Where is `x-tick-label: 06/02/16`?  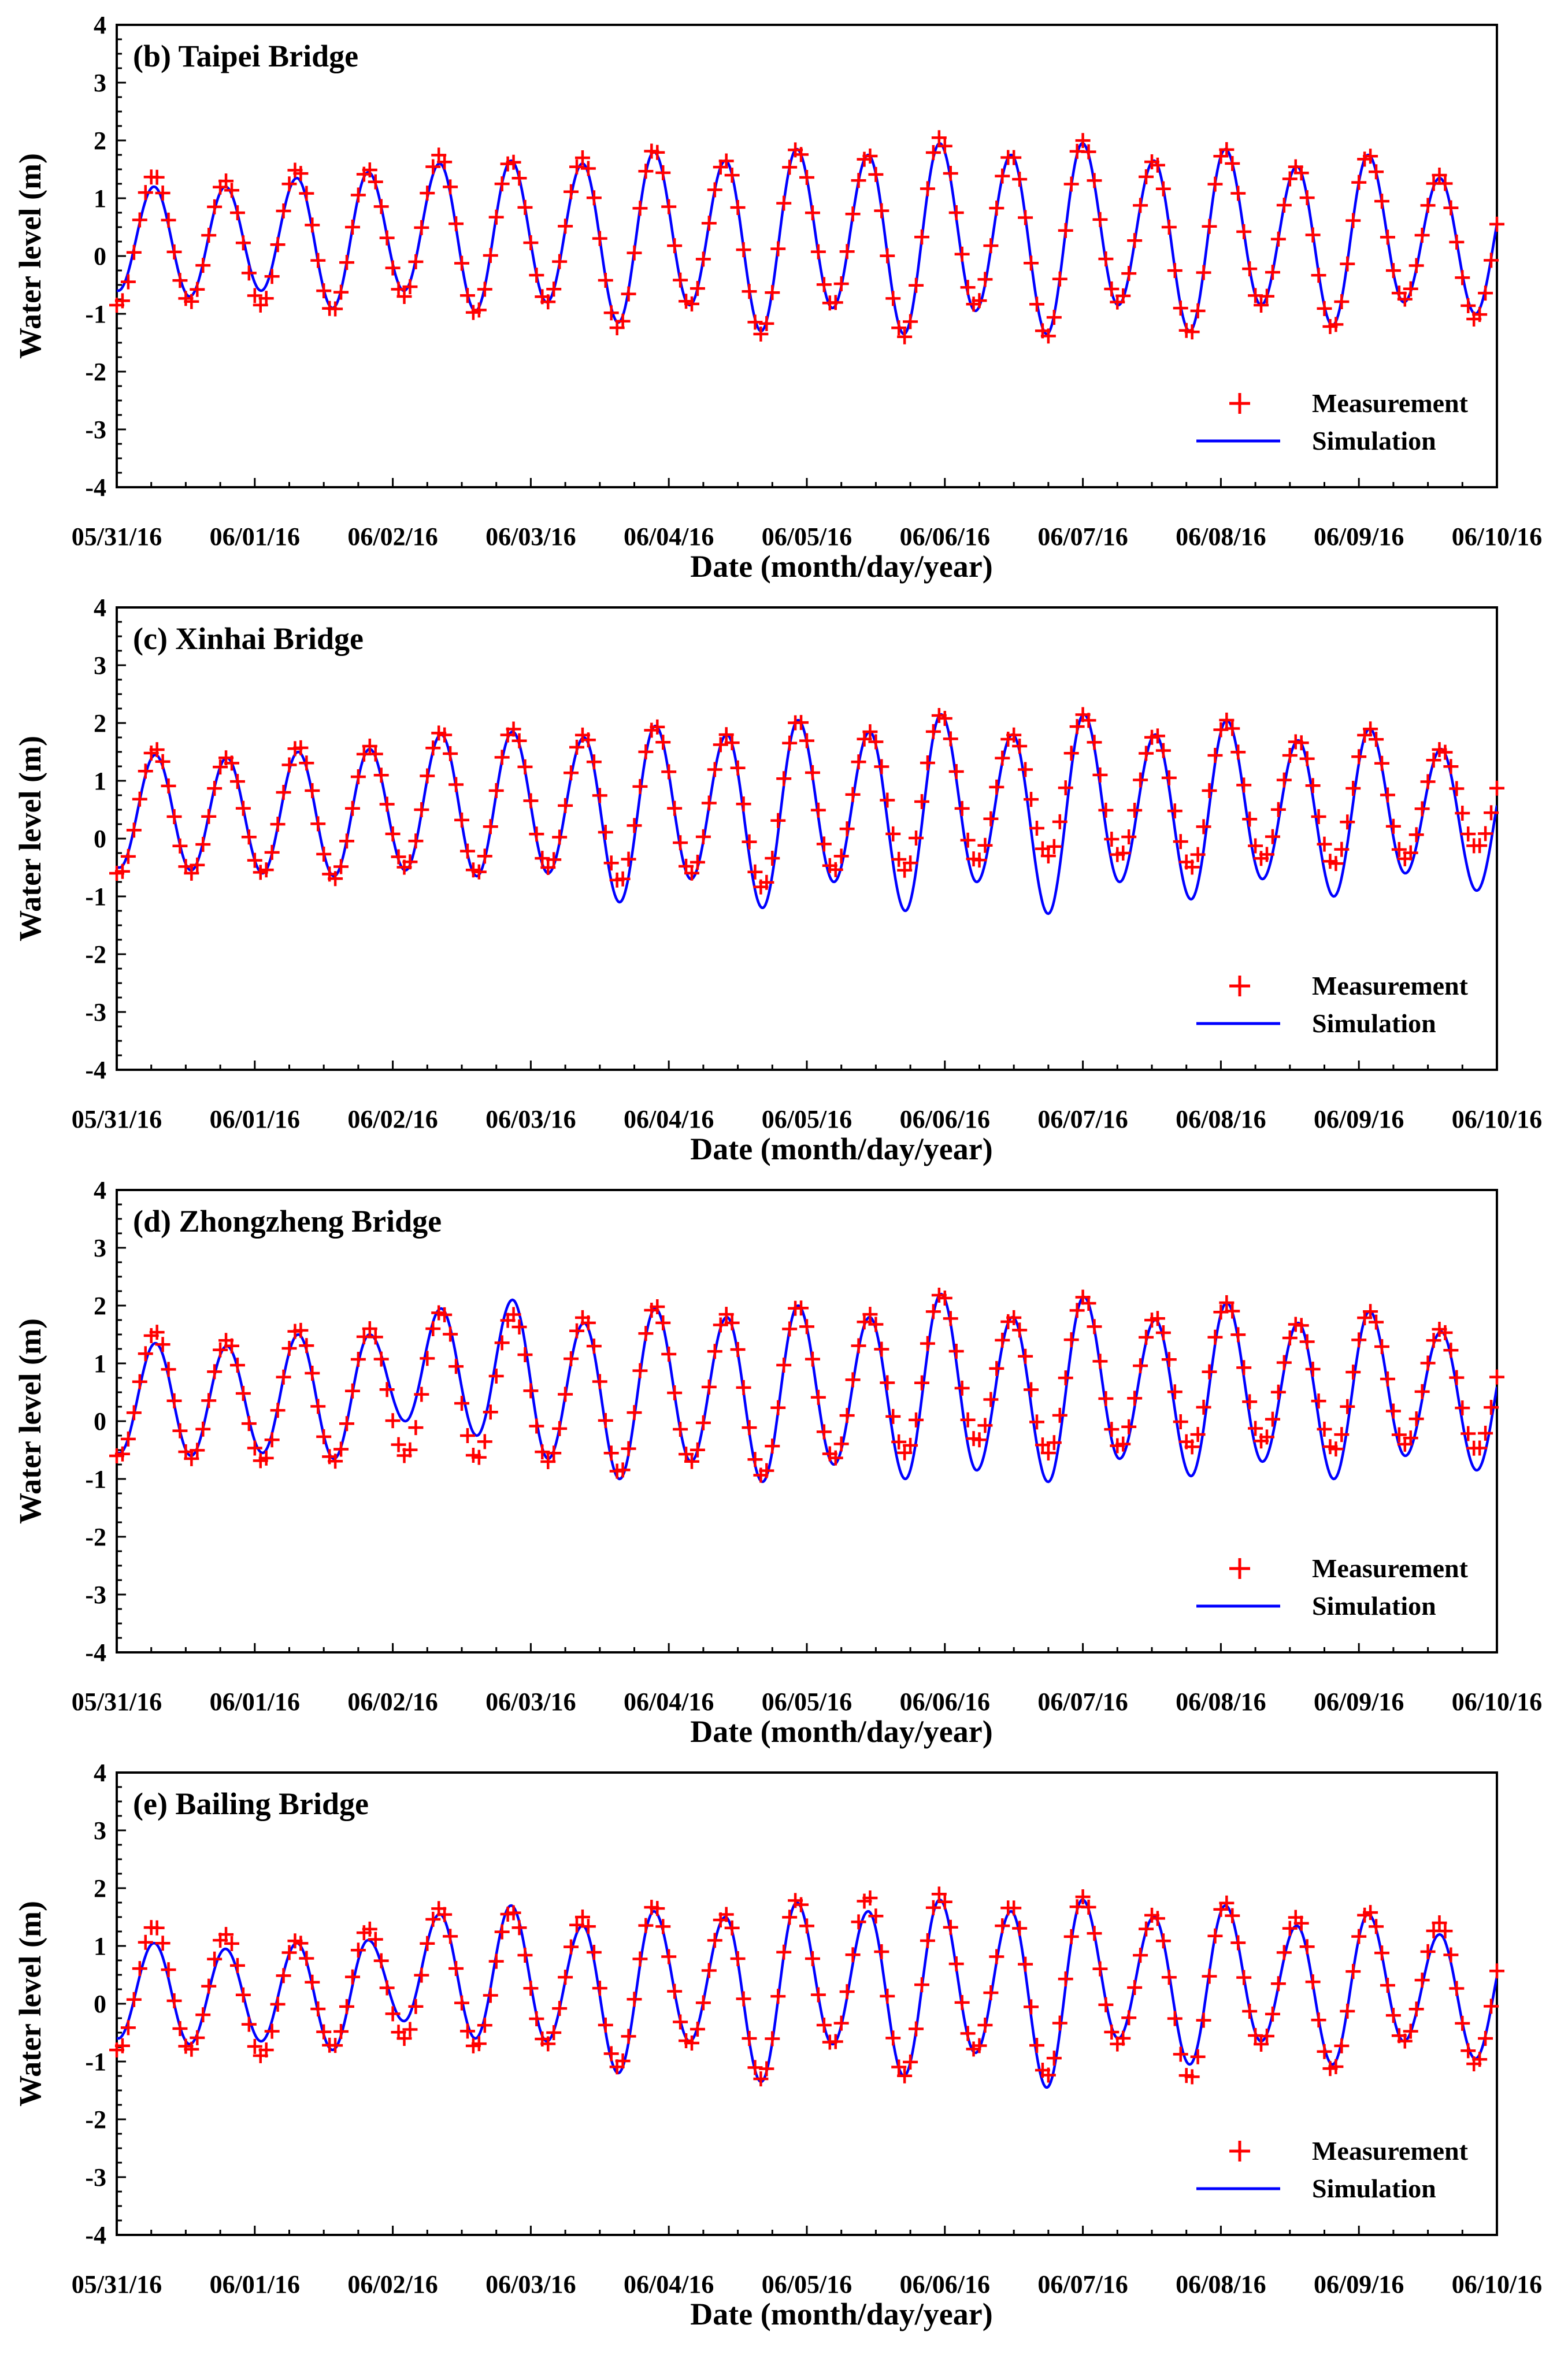 x-tick-label: 06/02/16 is located at coordinates (393, 1119).